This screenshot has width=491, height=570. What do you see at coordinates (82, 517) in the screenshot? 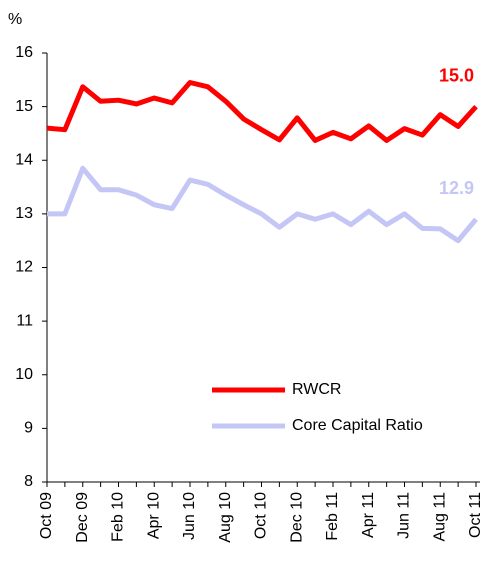
I see `x-tick-label: Dec 09` at bounding box center [82, 517].